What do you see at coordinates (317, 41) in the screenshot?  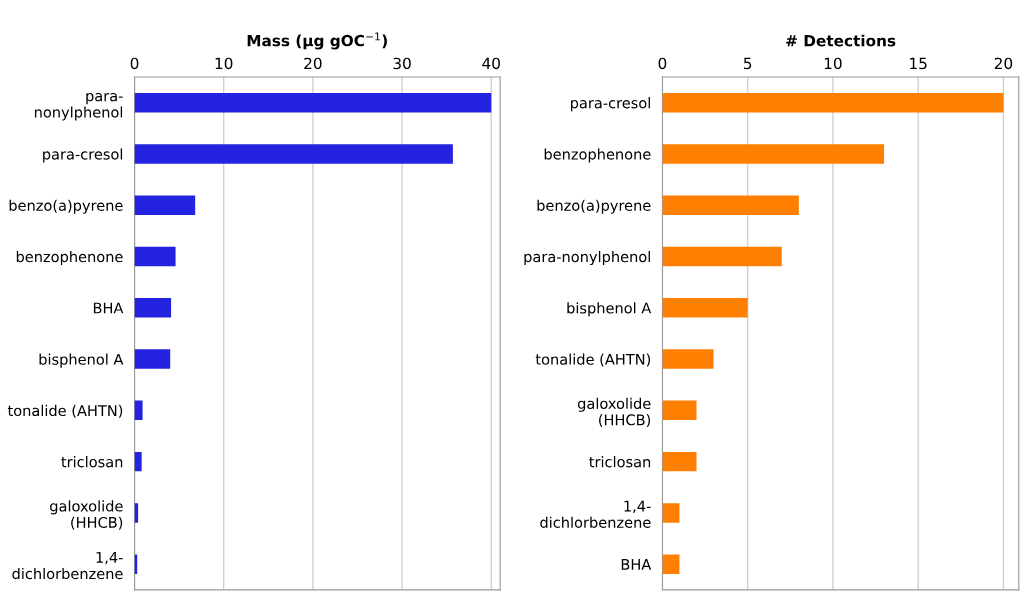 I see `x-axis-title: Mass (µg gOC$^{−1}$)` at bounding box center [317, 41].